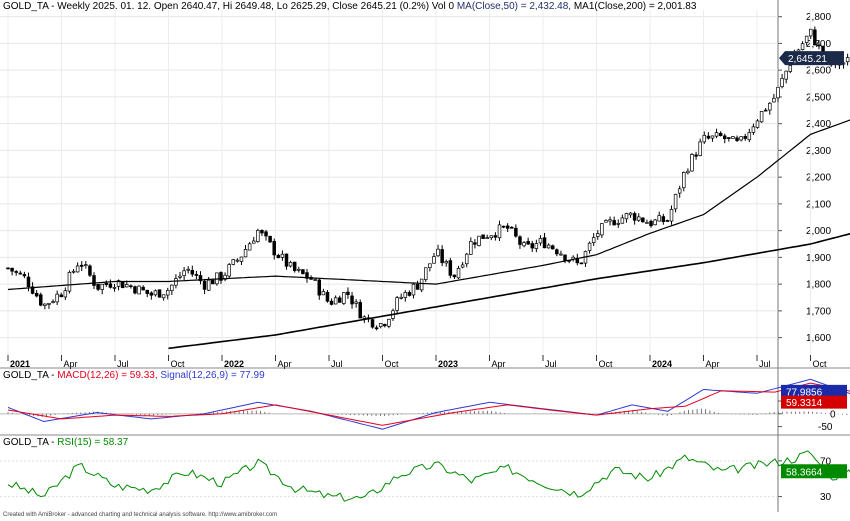 The width and height of the screenshot is (850, 521). I want to click on macd-label: MACD(12,26) = 59.33,, so click(107, 375).